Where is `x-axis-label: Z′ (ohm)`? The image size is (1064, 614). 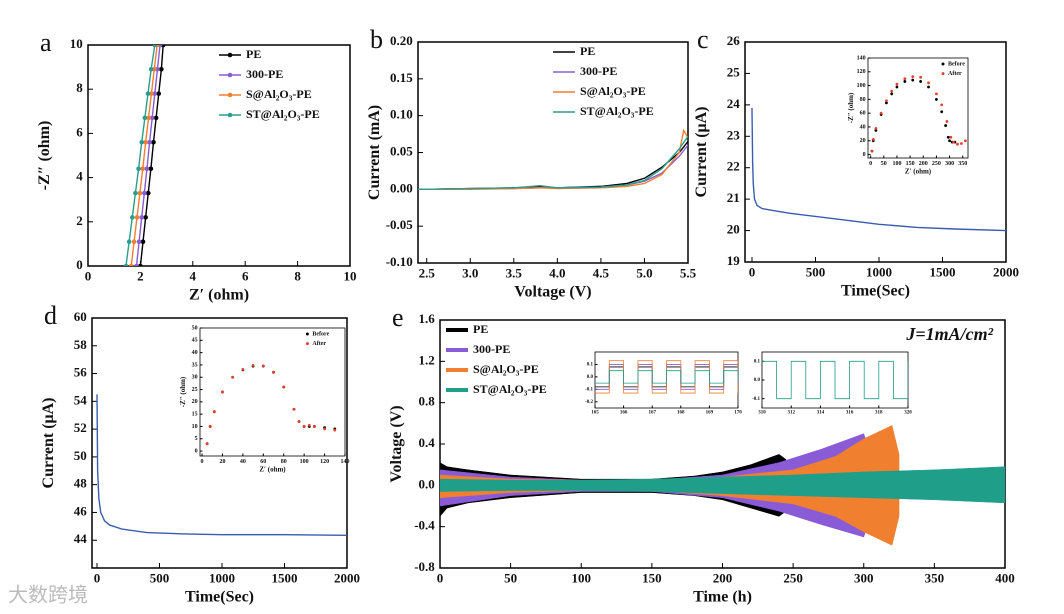
x-axis-label: Z′ (ohm) is located at coordinates (918, 171).